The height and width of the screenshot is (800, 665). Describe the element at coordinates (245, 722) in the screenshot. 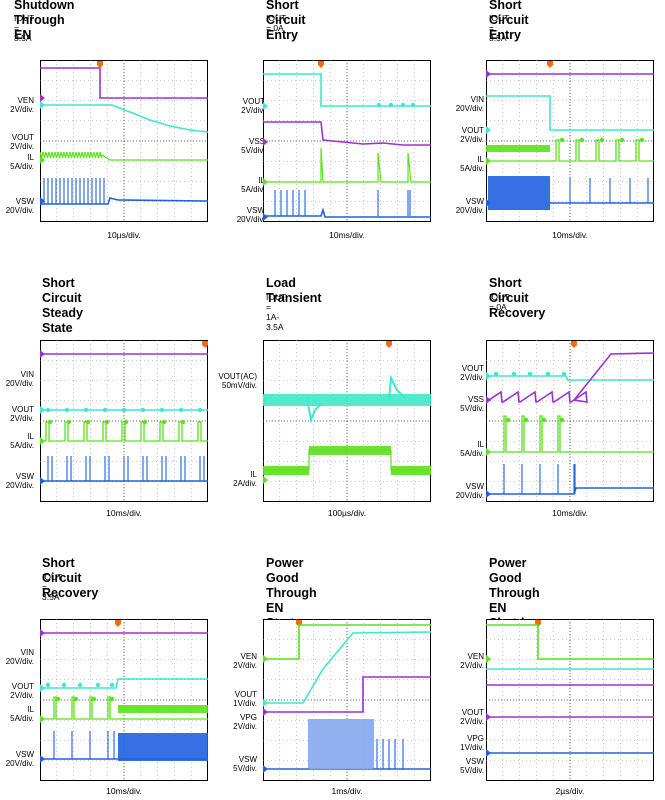

I see `channel-label-vpg: VPG 2V/div.` at that location.